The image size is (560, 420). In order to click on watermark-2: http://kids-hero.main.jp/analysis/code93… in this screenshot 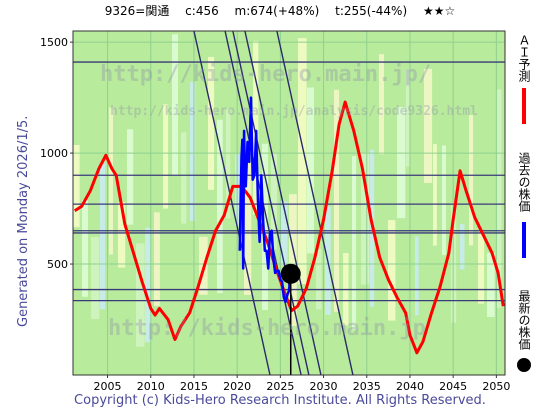, I will do `click(294, 111)`.